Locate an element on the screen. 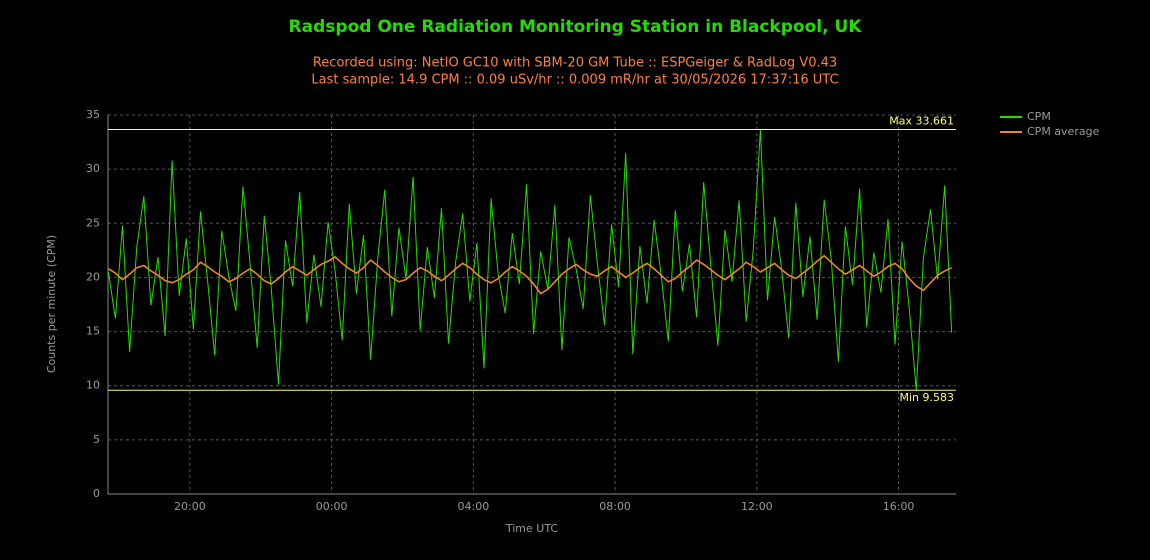 Image resolution: width=1150 pixels, height=560 pixels. x-tick-label: 16:00 is located at coordinates (899, 506).